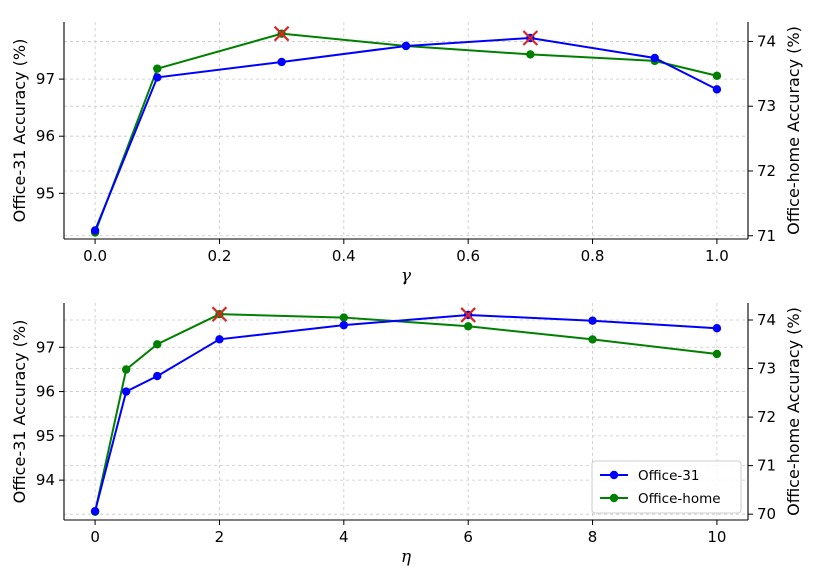 Image resolution: width=813 pixels, height=579 pixels. Describe the element at coordinates (95, 256) in the screenshot. I see `x-tick-label: 0.0` at that location.